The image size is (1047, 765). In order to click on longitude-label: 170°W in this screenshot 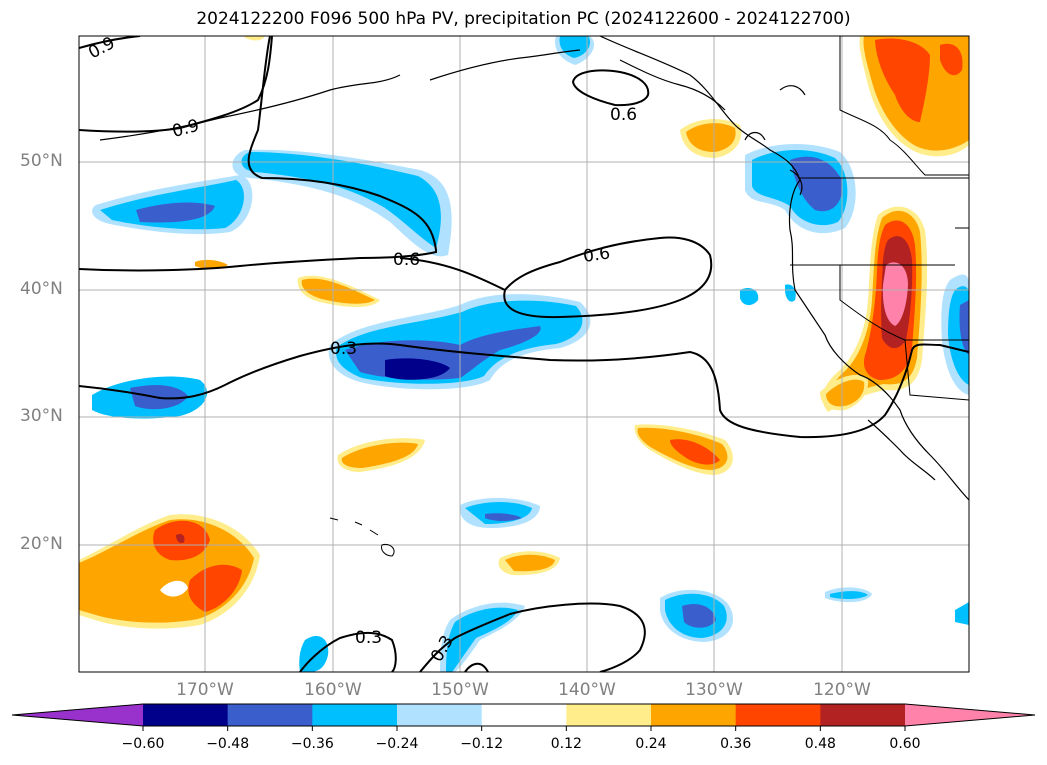, I will do `click(205, 690)`.